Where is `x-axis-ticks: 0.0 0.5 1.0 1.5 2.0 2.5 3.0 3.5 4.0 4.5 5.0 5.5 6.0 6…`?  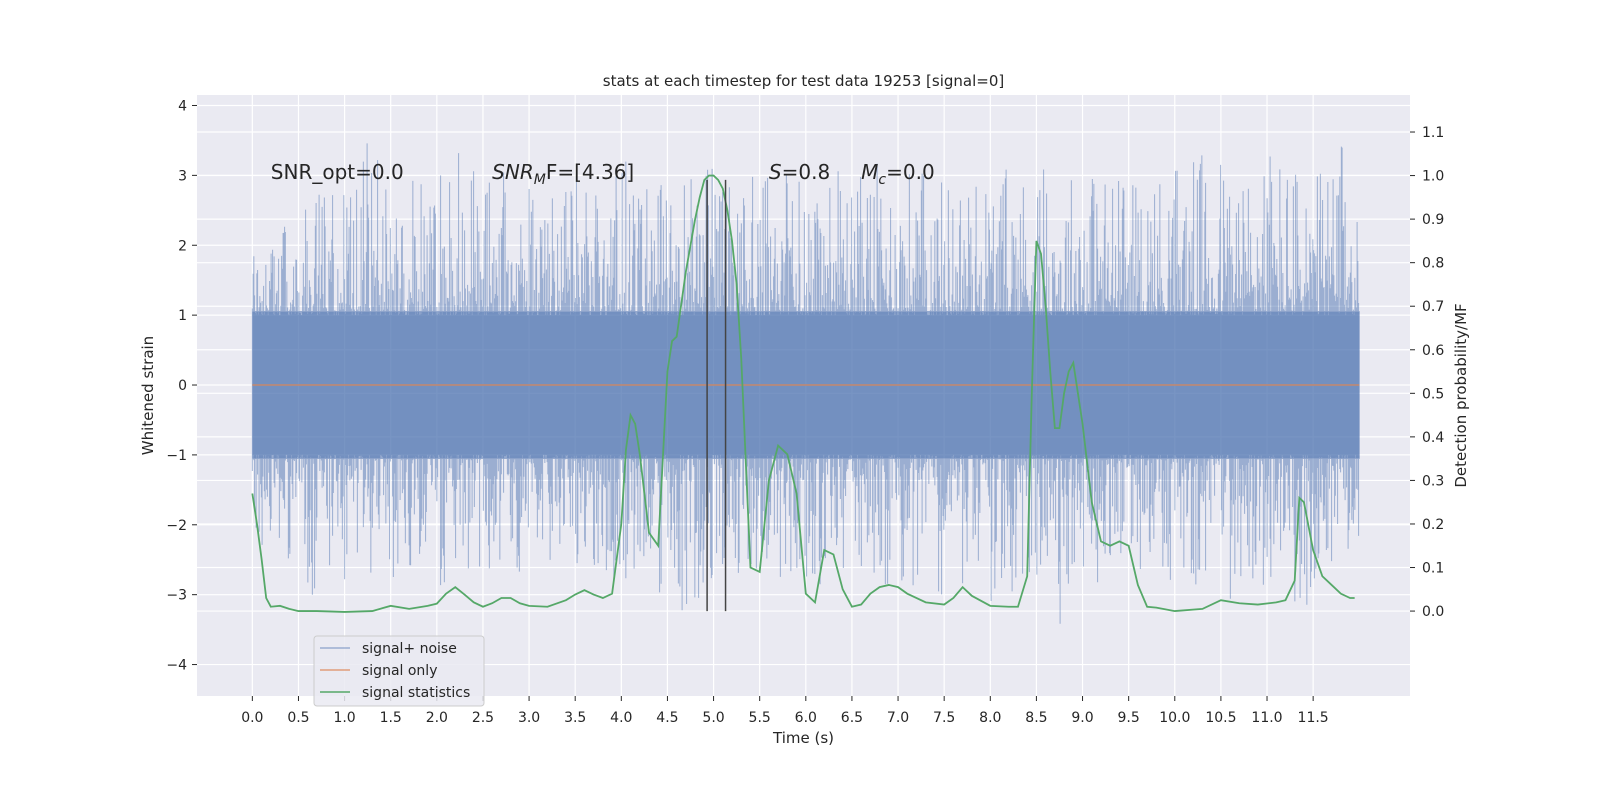 x-axis-ticks: 0.0 0.5 1.0 1.5 2.0 2.5 3.0 3.5 4.0 4.5 5.0 5.5 6.0 6… is located at coordinates (785, 711).